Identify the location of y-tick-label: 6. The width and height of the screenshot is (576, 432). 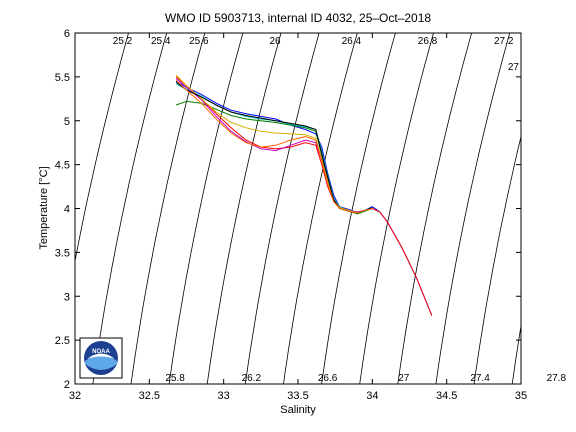
(67, 34).